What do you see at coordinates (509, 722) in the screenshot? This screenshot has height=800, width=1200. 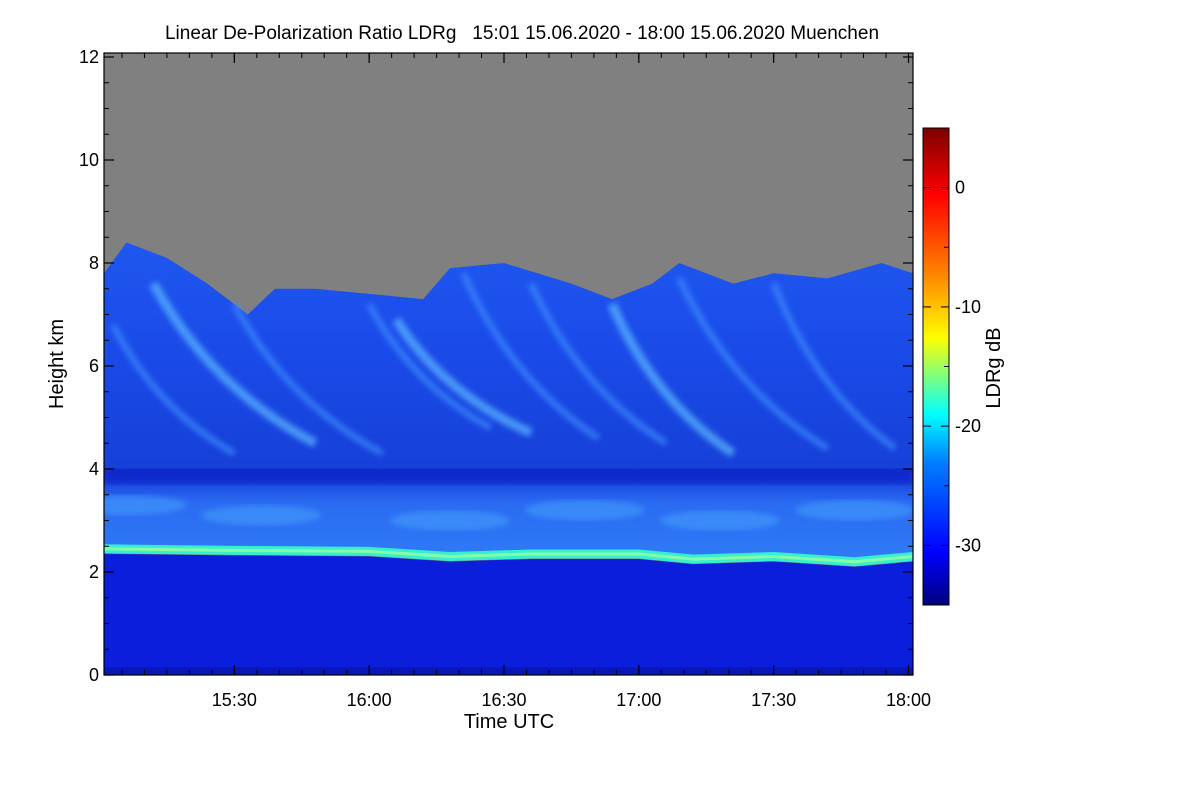 I see `x-axis-label: Time UTC` at bounding box center [509, 722].